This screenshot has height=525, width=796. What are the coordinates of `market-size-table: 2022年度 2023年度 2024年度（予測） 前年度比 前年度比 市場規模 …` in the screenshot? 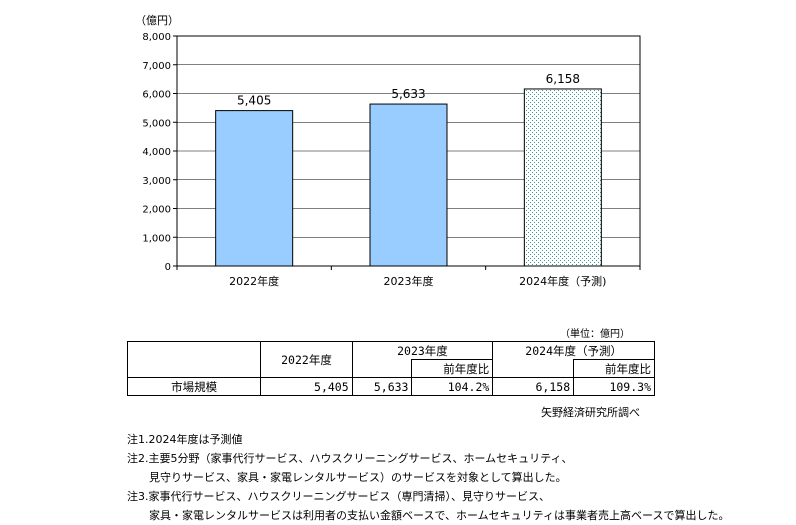 It's located at (390, 368).